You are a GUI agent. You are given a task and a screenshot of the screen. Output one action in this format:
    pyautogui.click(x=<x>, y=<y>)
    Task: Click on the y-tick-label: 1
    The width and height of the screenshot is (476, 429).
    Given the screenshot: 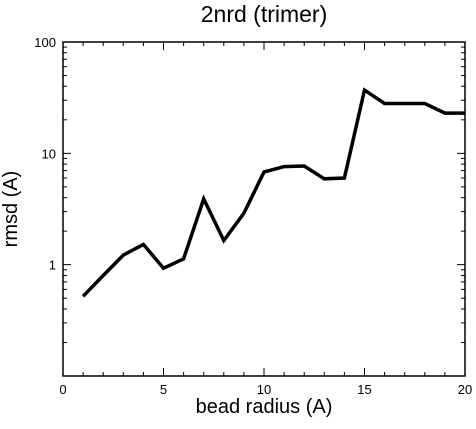 What is the action you would take?
    pyautogui.click(x=52, y=265)
    